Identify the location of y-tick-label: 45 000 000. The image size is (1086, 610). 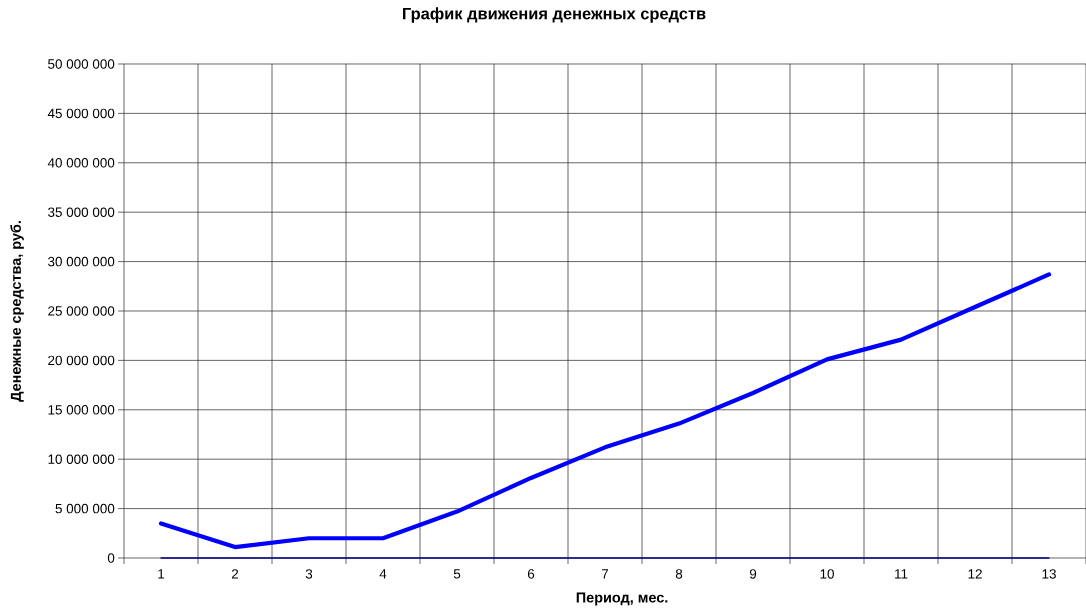
(81, 113).